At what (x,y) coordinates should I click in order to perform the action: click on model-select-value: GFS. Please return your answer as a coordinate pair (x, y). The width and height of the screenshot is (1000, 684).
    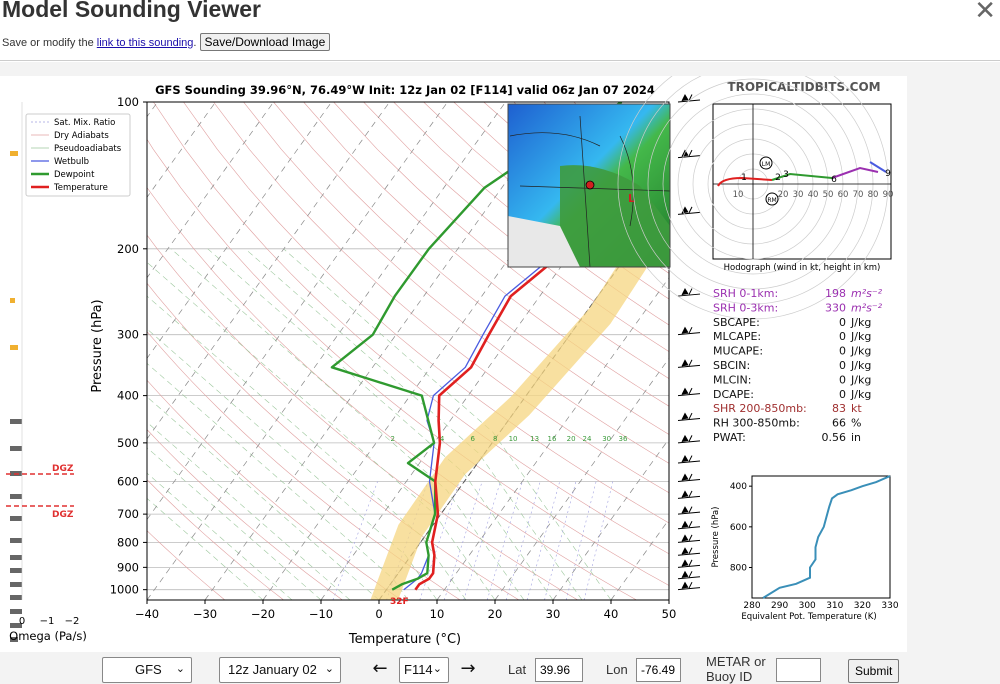
    Looking at the image, I should click on (148, 669).